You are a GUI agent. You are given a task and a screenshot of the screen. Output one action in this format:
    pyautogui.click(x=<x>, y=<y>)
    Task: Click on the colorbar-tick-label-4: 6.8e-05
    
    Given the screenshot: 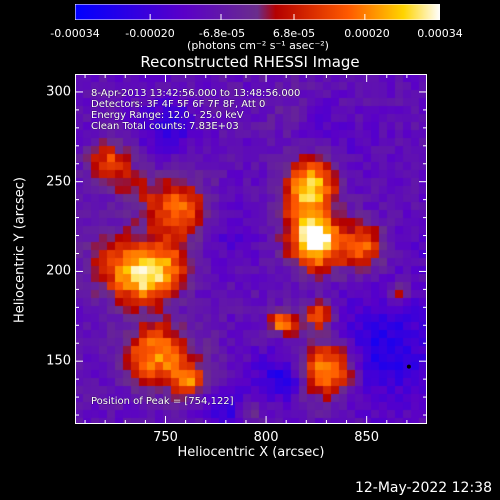 What is the action you would take?
    pyautogui.click(x=294, y=33)
    